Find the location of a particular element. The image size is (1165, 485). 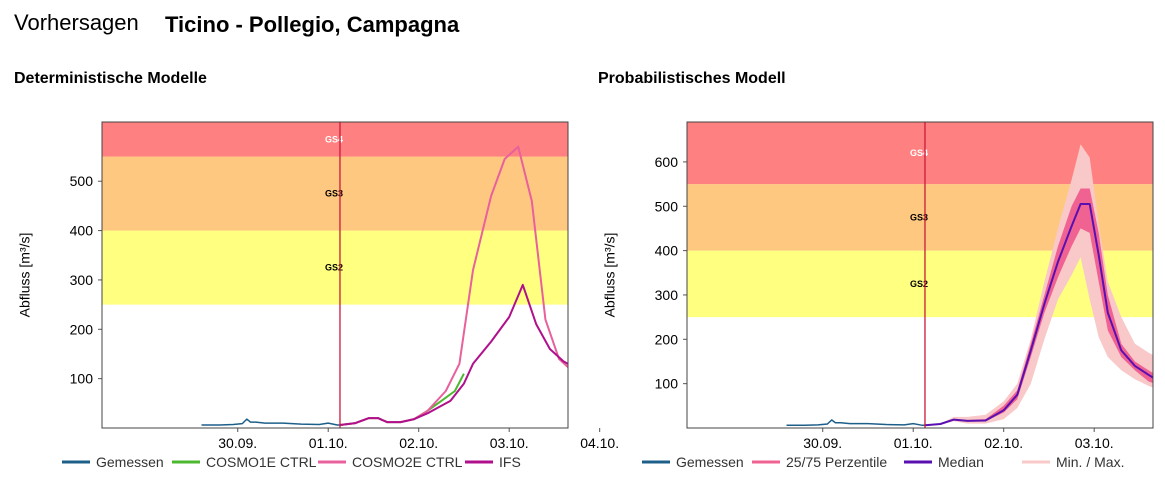

panel-title-deterministic: Deterministische Modelle is located at coordinates (110, 78).